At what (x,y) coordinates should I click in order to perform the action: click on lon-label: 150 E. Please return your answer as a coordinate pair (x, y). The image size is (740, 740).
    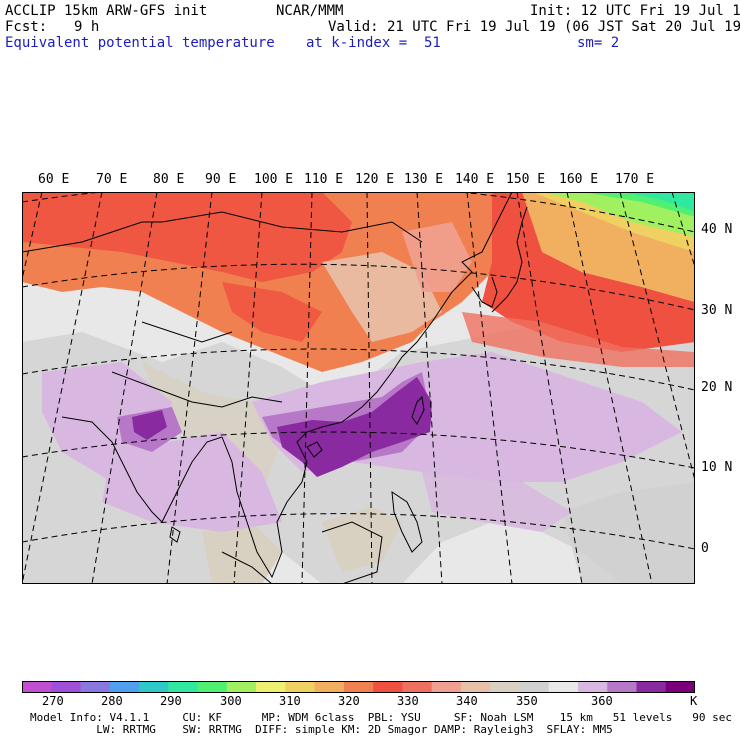
    Looking at the image, I should click on (526, 179).